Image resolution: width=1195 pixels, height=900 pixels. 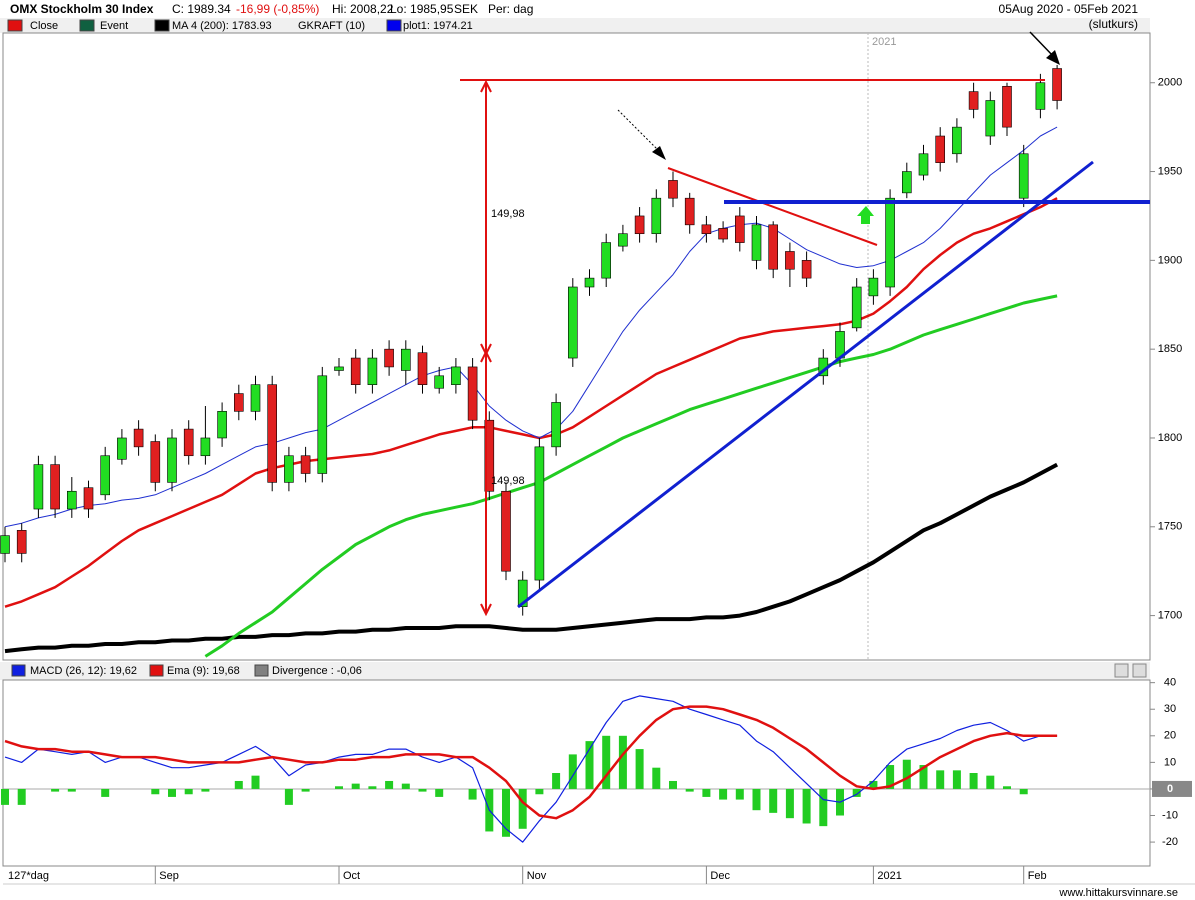 What do you see at coordinates (1121, 670) in the screenshot?
I see `tool-button` at bounding box center [1121, 670].